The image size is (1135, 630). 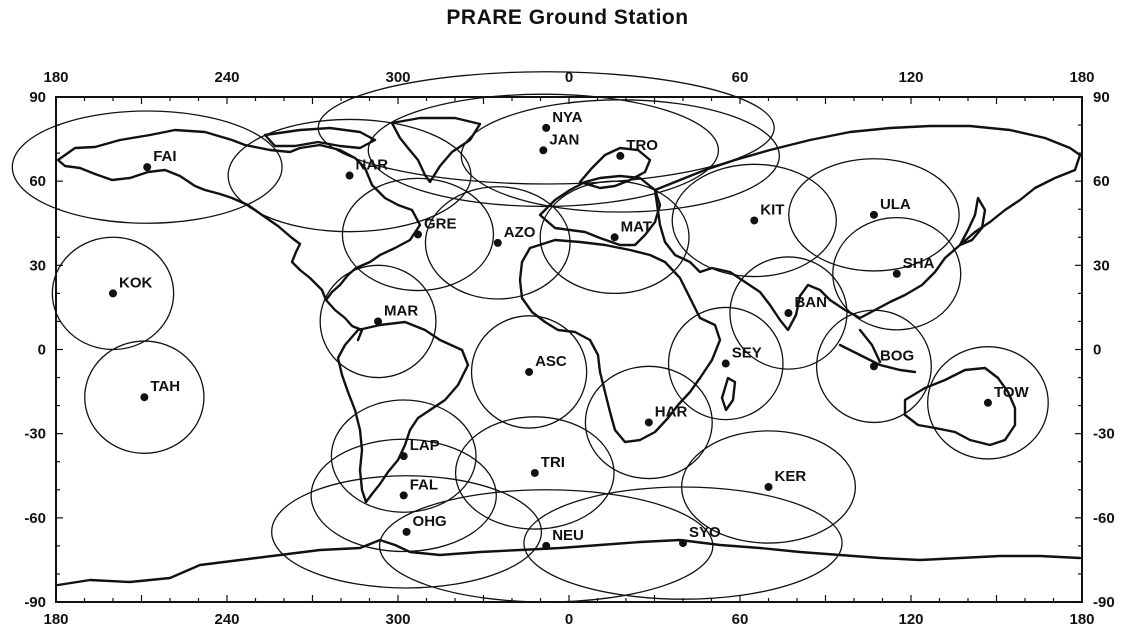 I want to click on station-label: KOK, so click(x=136, y=282).